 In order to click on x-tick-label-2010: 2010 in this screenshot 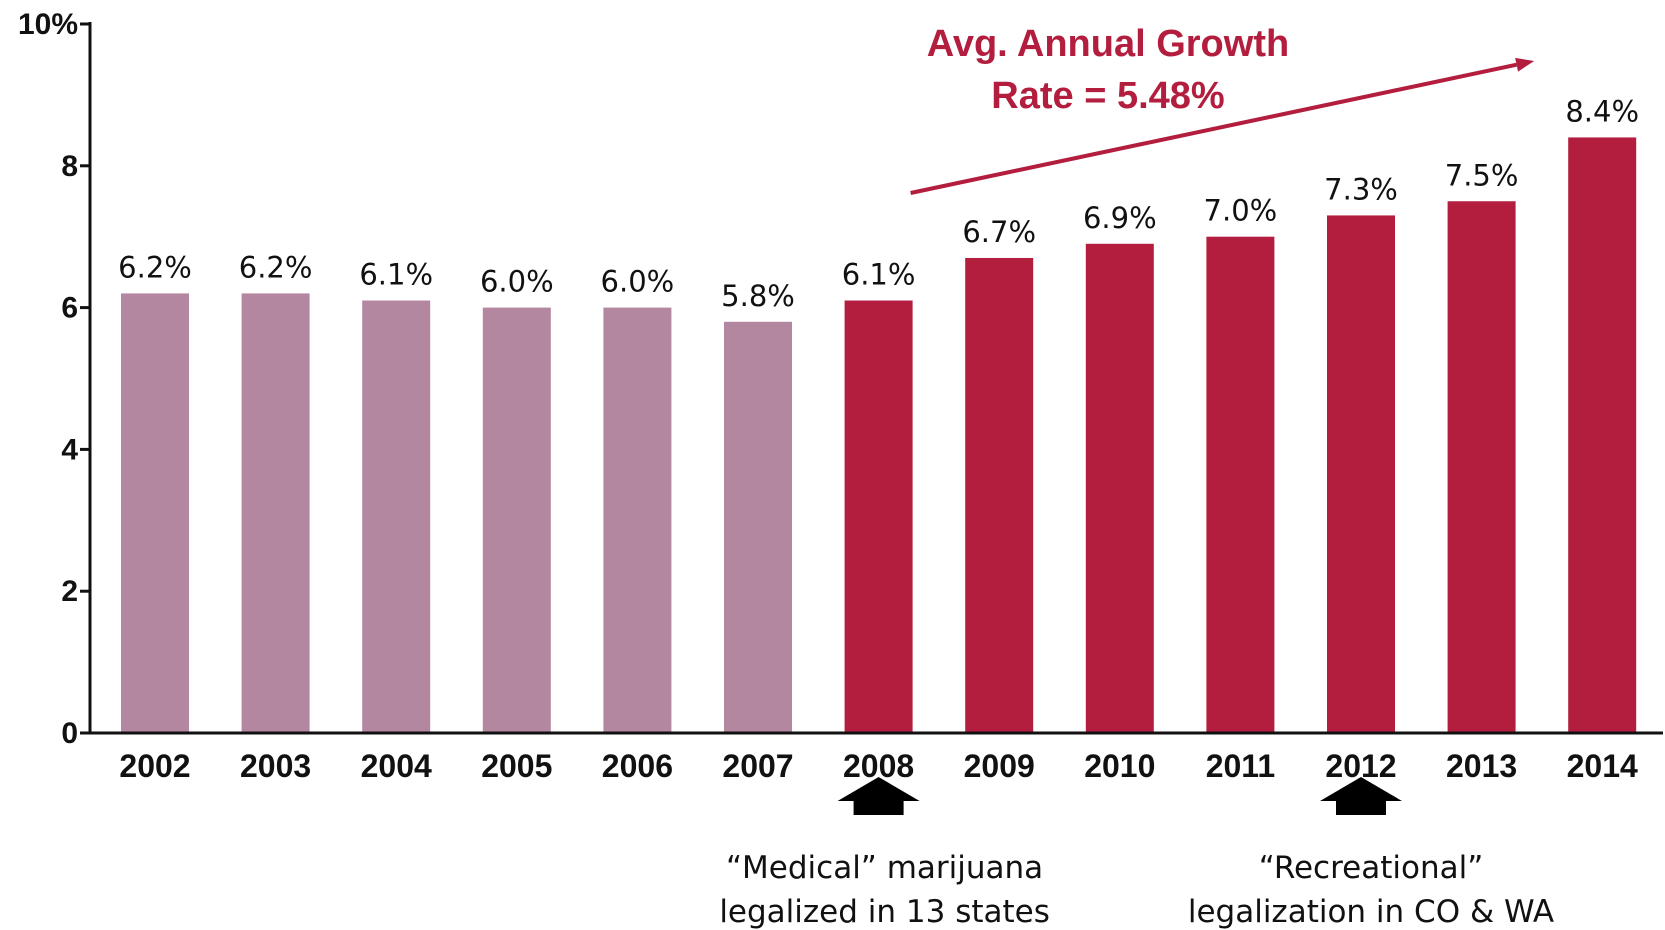, I will do `click(1119, 766)`.